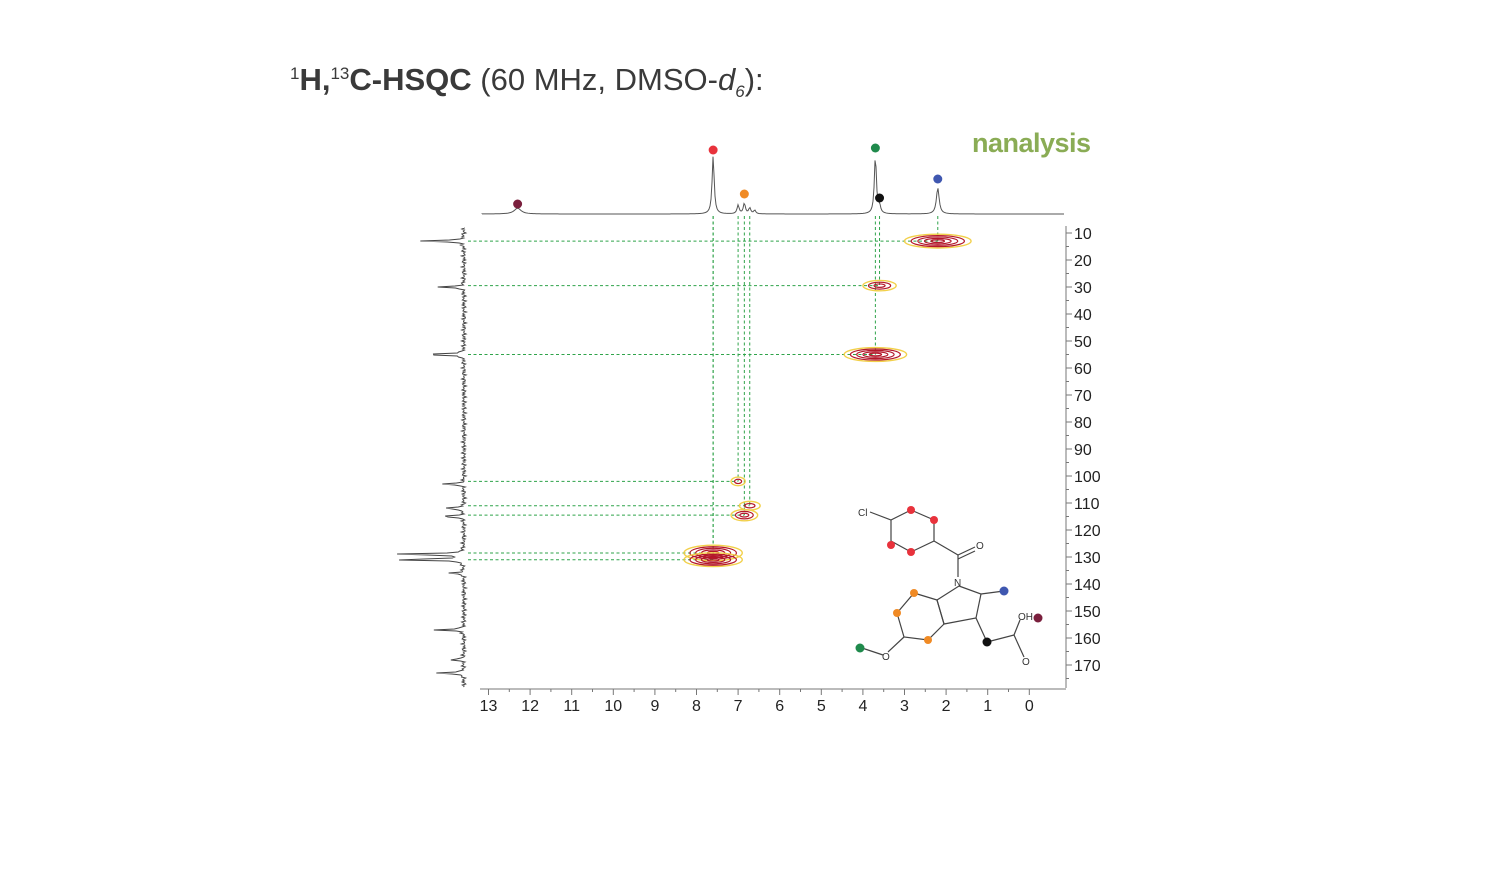 The height and width of the screenshot is (869, 1500). I want to click on label-n: N, so click(957, 583).